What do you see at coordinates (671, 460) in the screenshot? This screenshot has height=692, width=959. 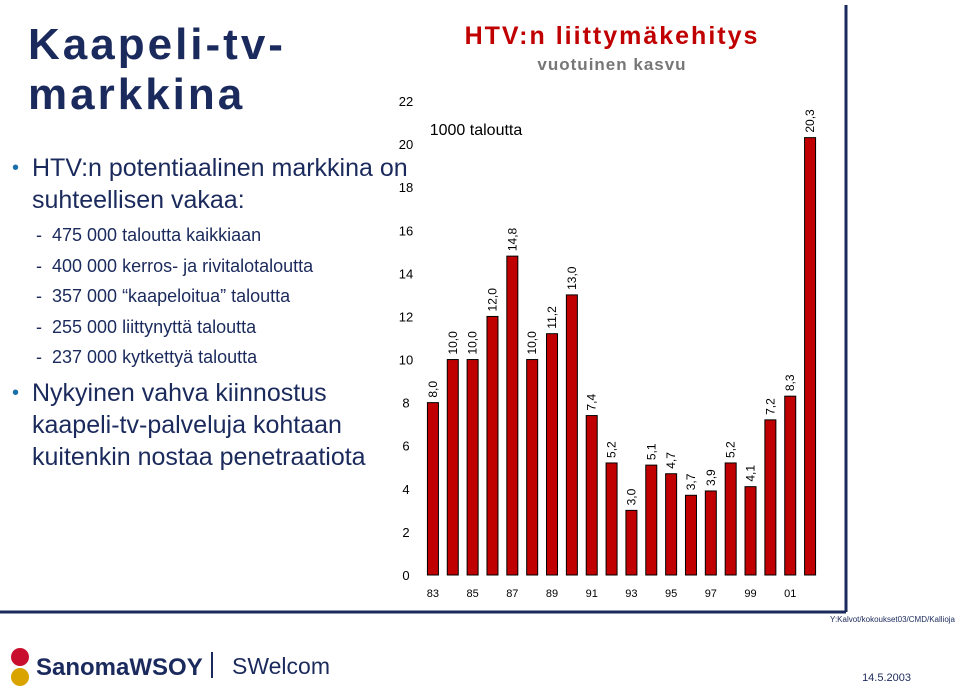 I see `value-label: 4,7` at bounding box center [671, 460].